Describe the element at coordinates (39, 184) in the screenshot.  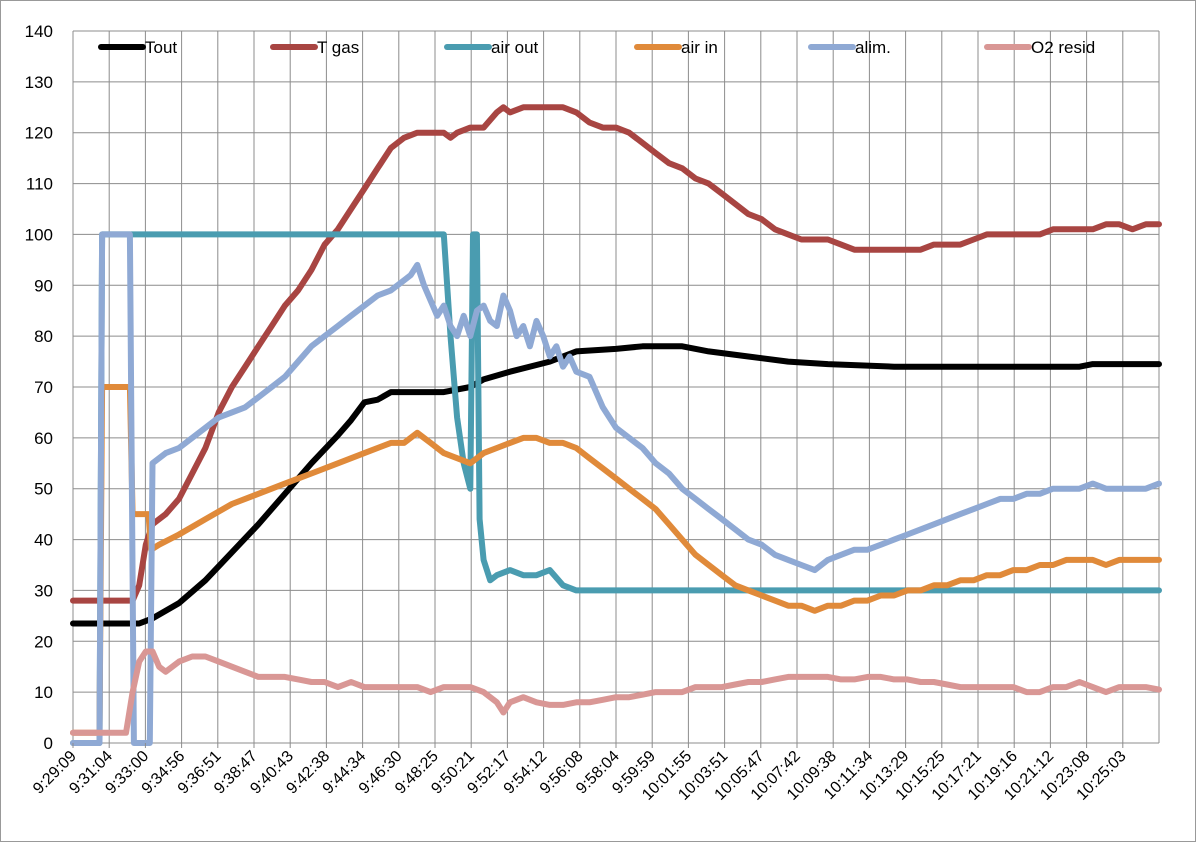
I see `y-tick-label: 110` at that location.